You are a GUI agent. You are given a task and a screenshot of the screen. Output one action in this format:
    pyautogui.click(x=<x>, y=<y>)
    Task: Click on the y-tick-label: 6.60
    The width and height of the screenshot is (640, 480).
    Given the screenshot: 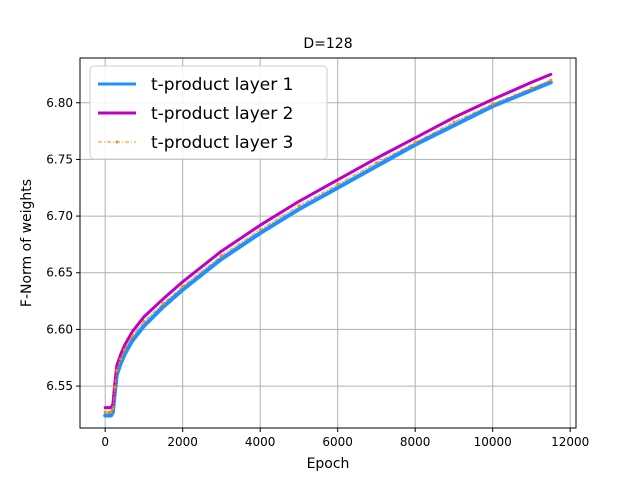 What is the action you would take?
    pyautogui.click(x=59, y=329)
    